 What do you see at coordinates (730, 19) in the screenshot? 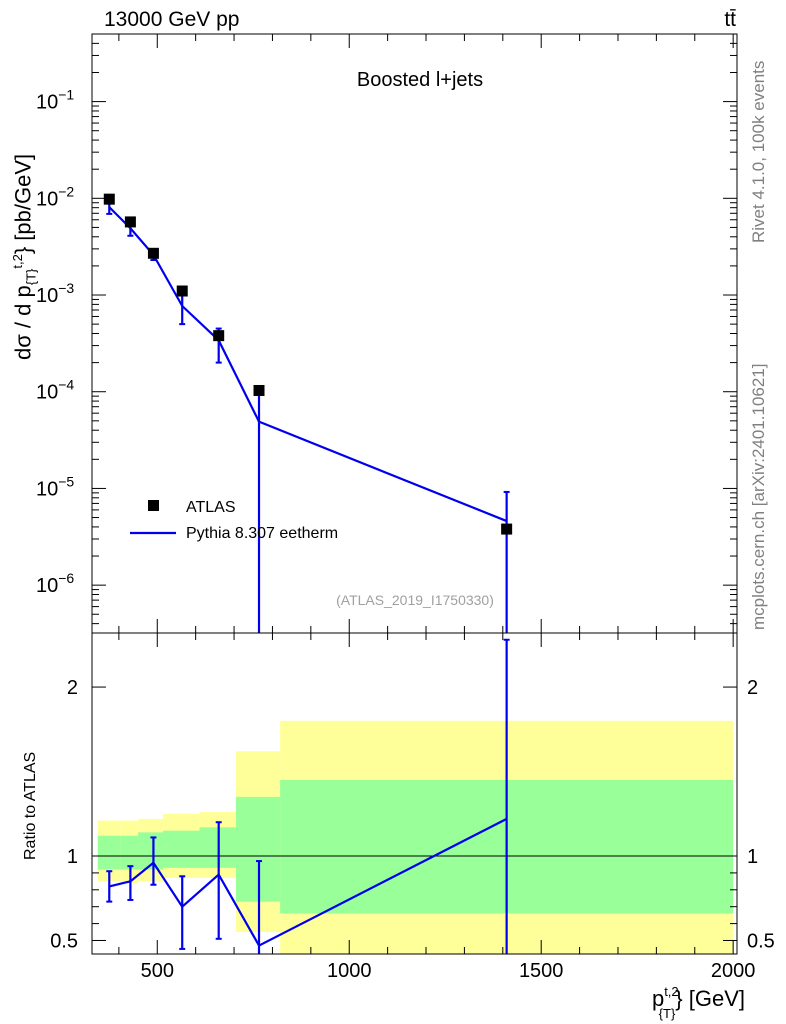
I see `header-right-title: tt̄` at bounding box center [730, 19].